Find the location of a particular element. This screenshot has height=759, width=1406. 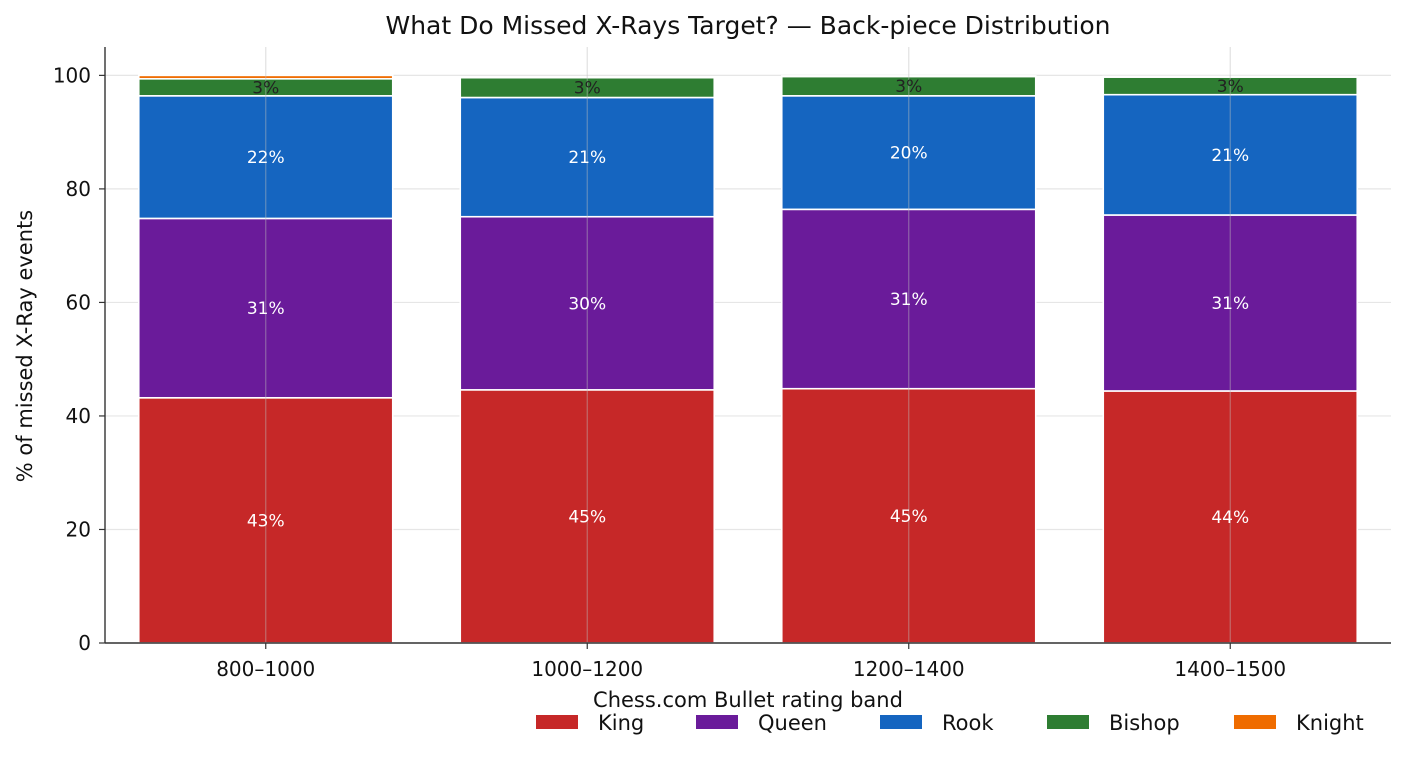

legend-label: King is located at coordinates (621, 723).